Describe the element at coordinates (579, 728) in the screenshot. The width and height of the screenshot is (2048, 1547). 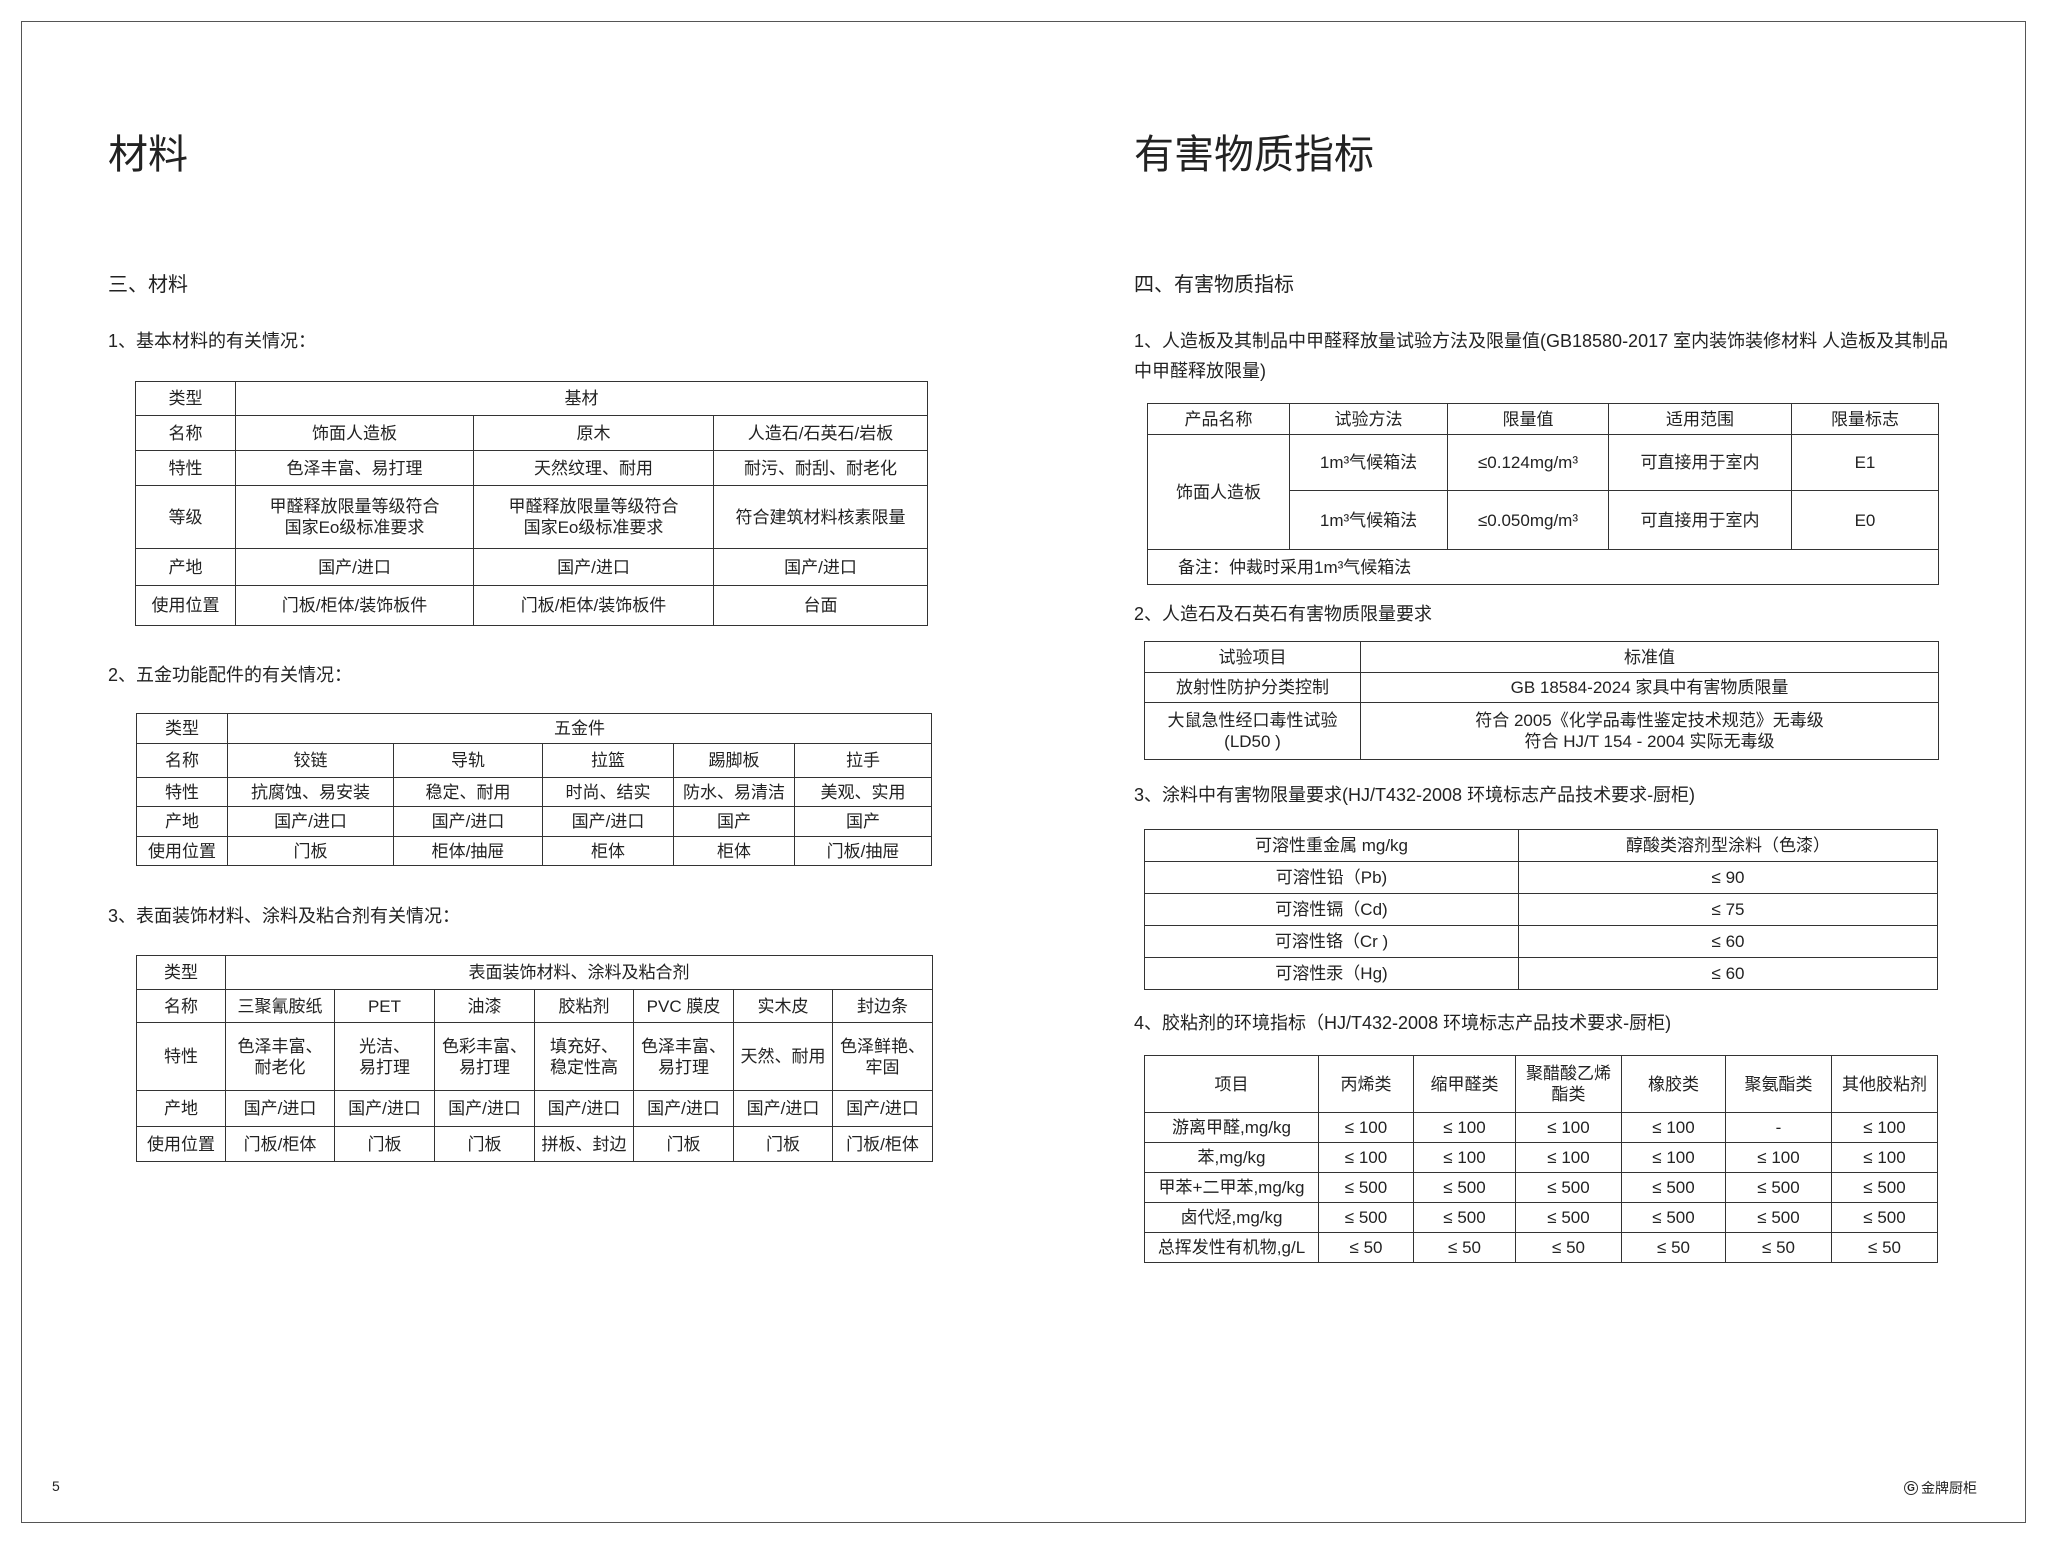
I see `table-cell: 五金件` at that location.